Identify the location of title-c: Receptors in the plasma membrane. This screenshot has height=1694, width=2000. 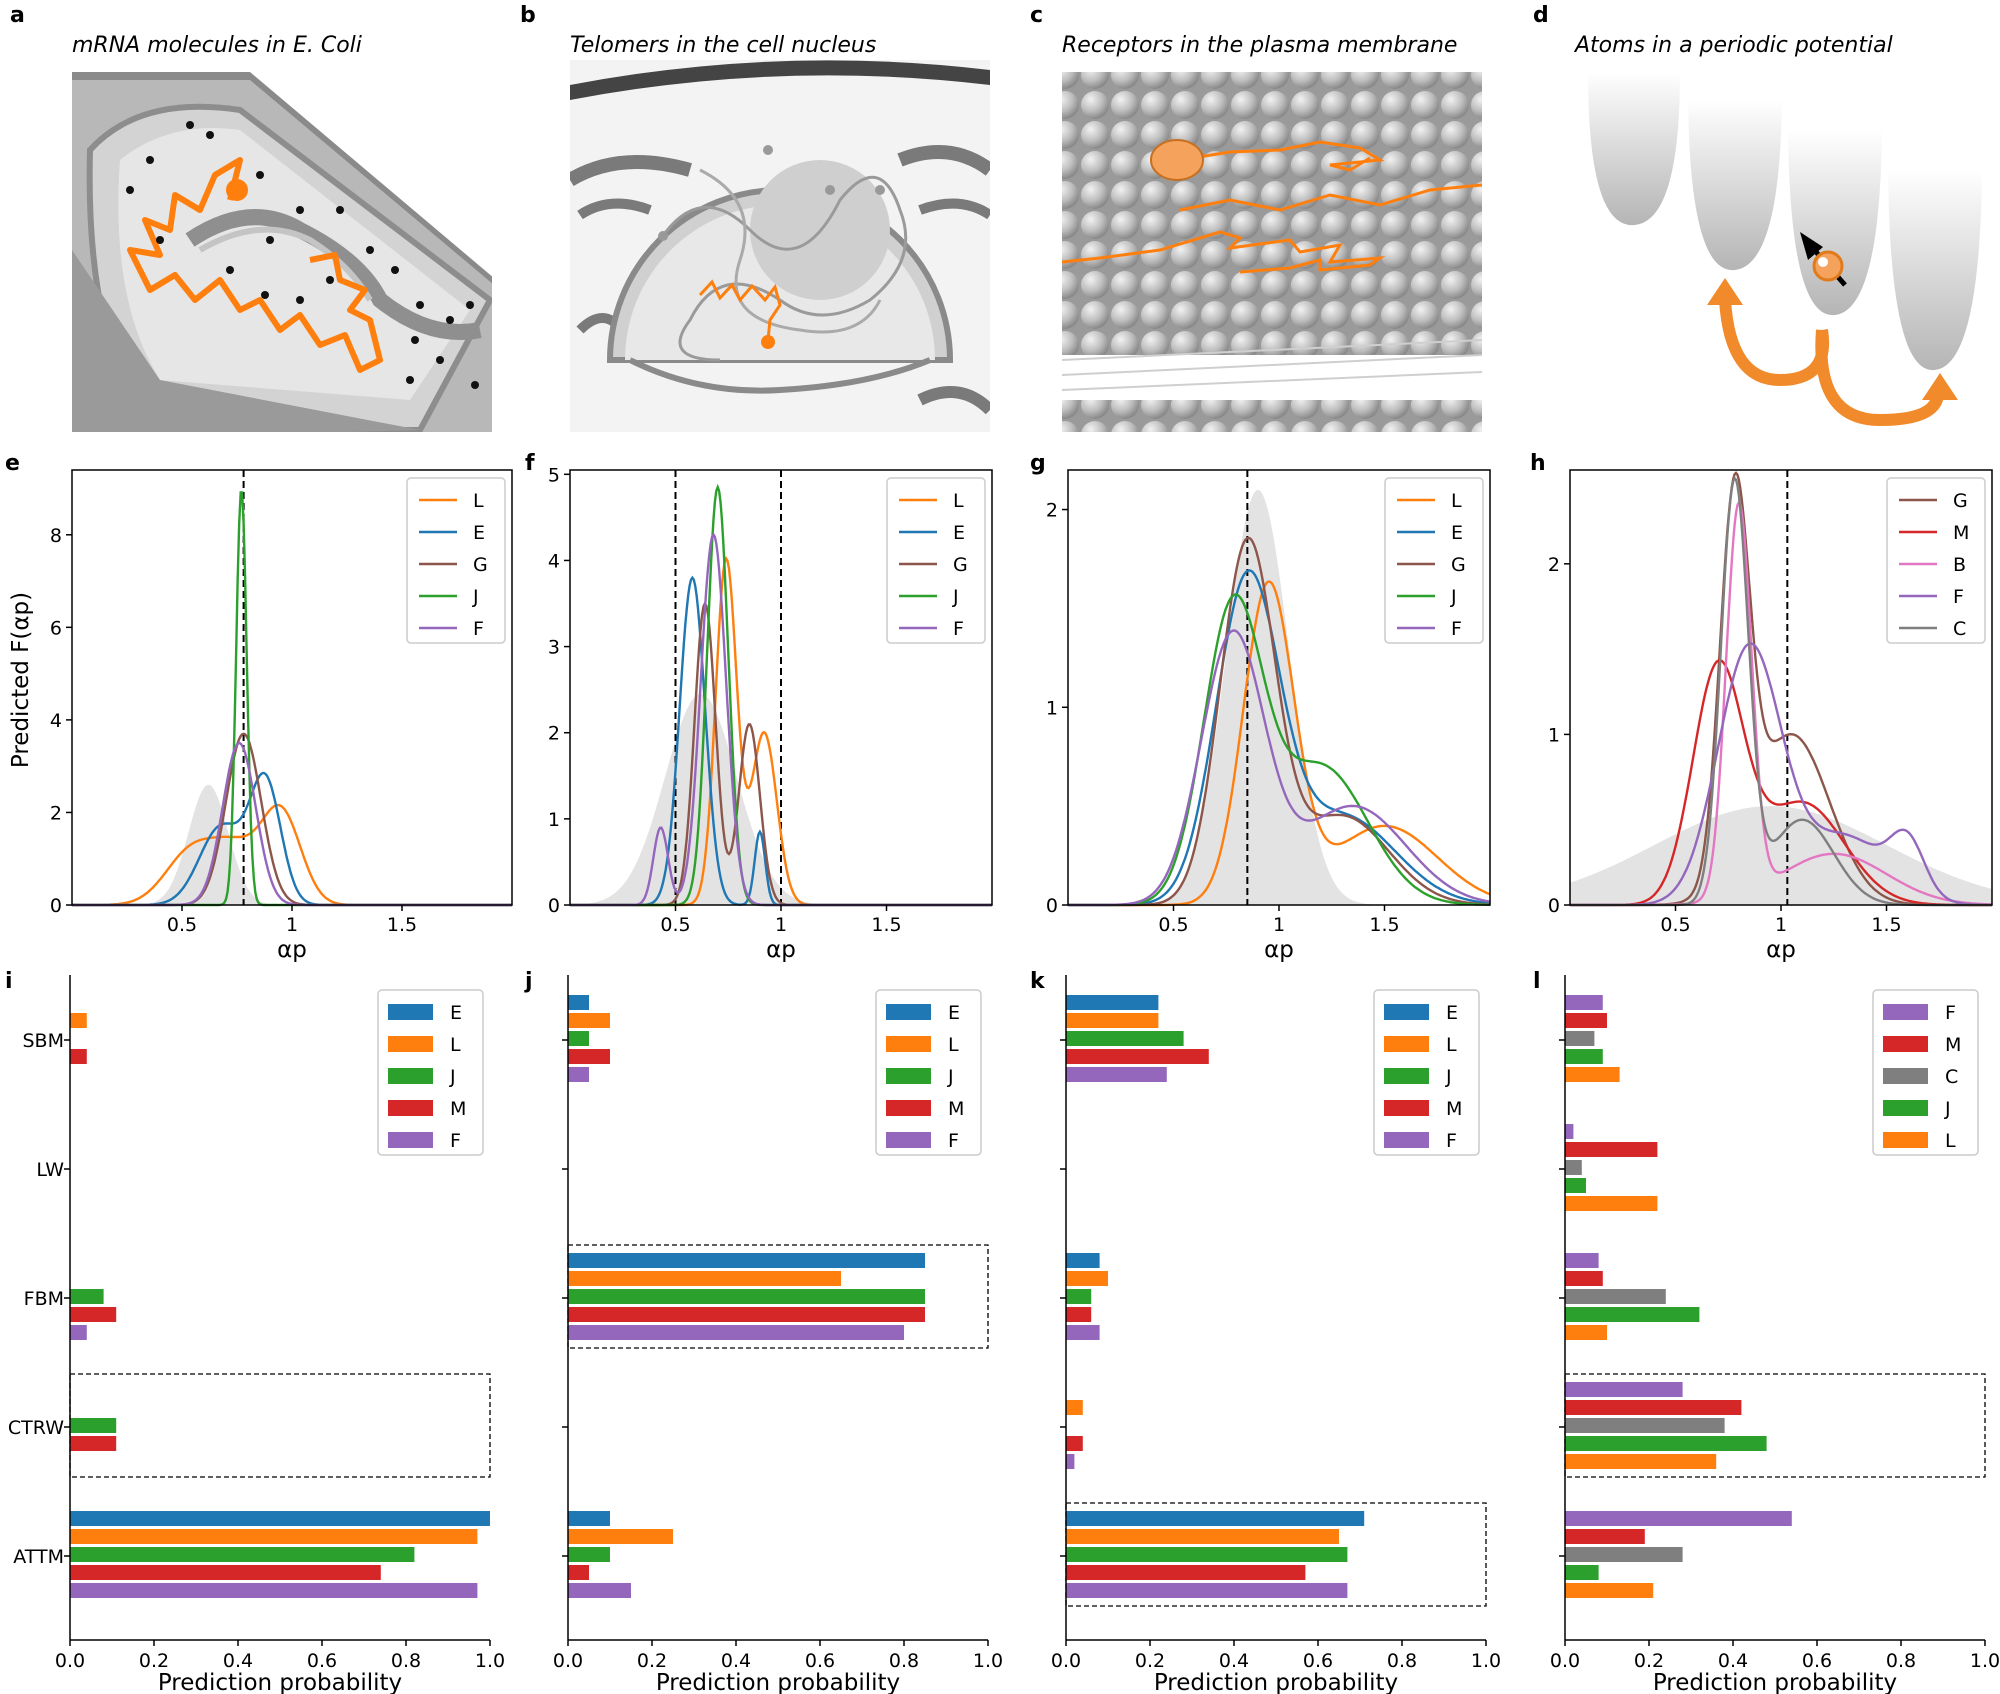
(1259, 45).